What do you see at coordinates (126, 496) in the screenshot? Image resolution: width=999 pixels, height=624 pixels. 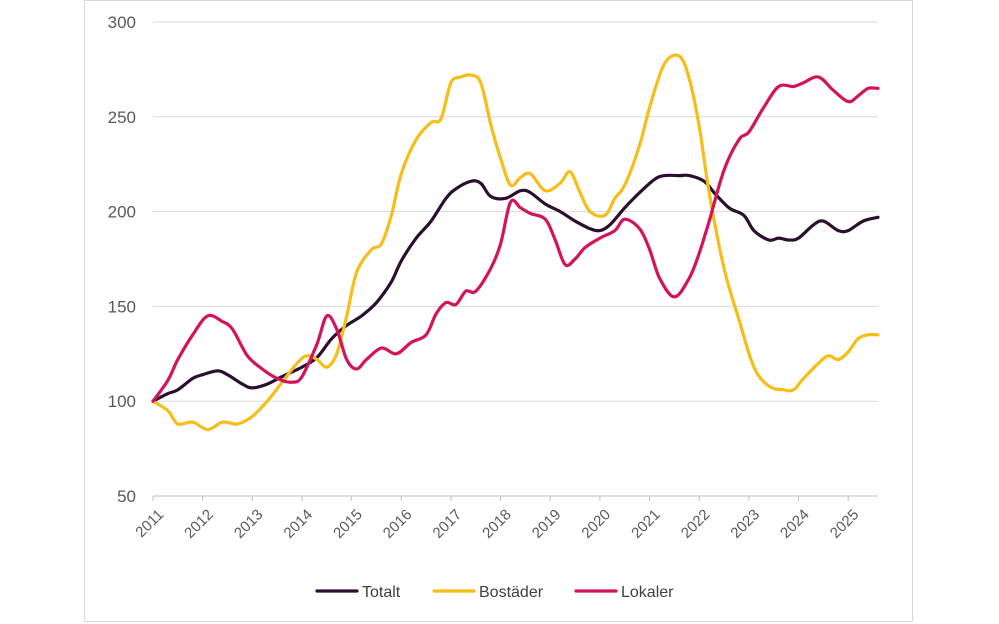 I see `y-tick-label: 50` at bounding box center [126, 496].